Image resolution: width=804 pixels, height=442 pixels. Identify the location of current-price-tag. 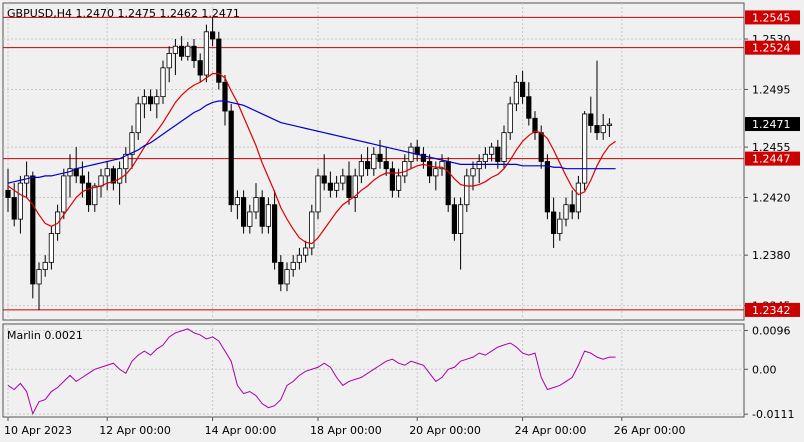
(772, 124).